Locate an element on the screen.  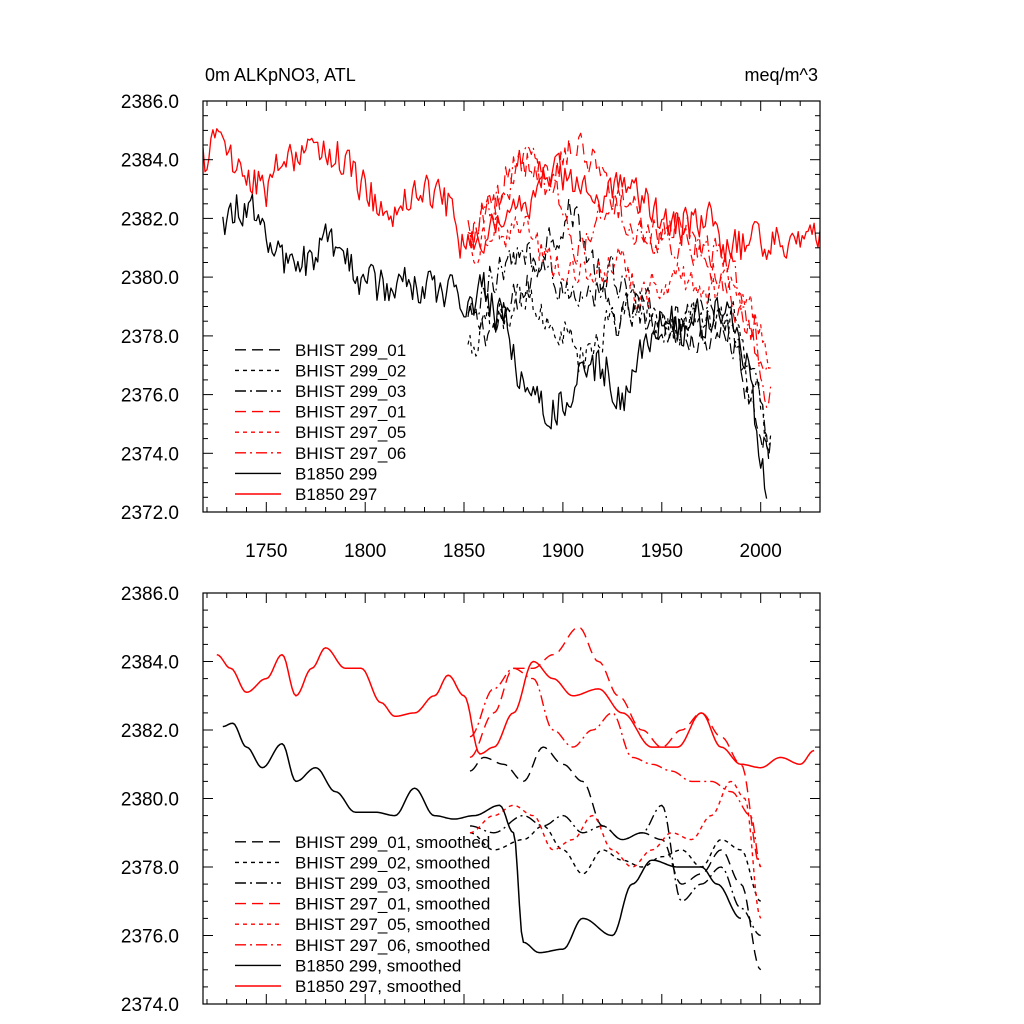
legend-label: BHIST 299_02, smoothed is located at coordinates (392, 862).